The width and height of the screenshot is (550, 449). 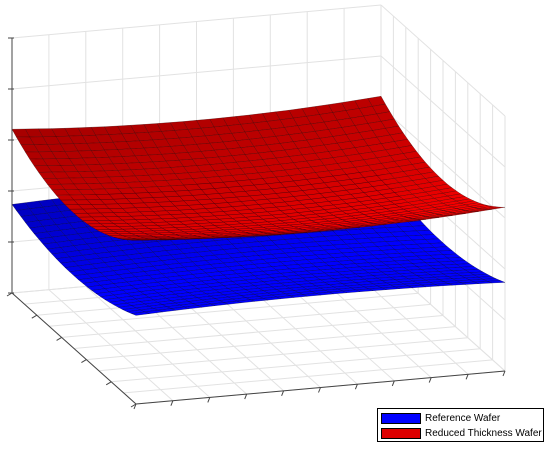 I want to click on legend: Reference Wafer Reduced Thickness Wafer, so click(x=460, y=425).